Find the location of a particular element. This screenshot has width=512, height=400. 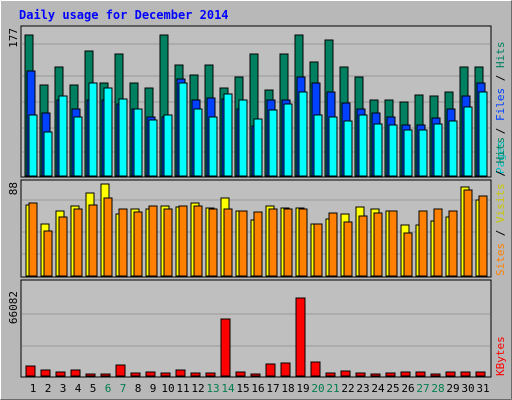

x-tick-label: 29 is located at coordinates (452, 388).